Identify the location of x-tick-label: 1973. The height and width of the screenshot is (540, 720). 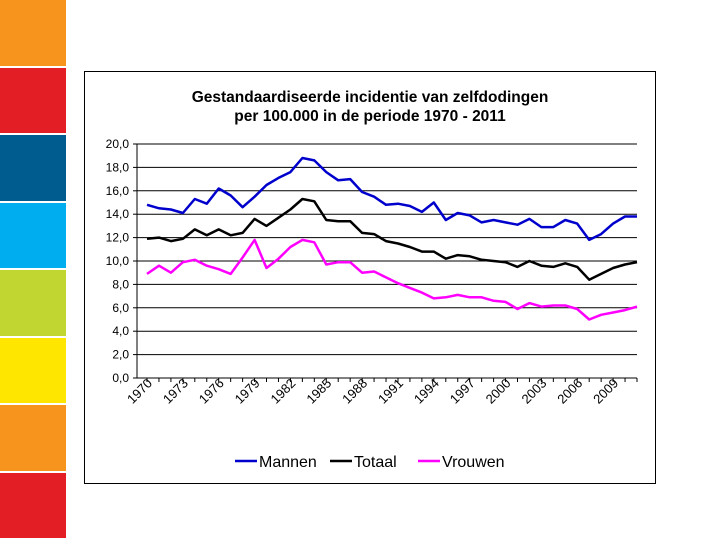
(175, 391).